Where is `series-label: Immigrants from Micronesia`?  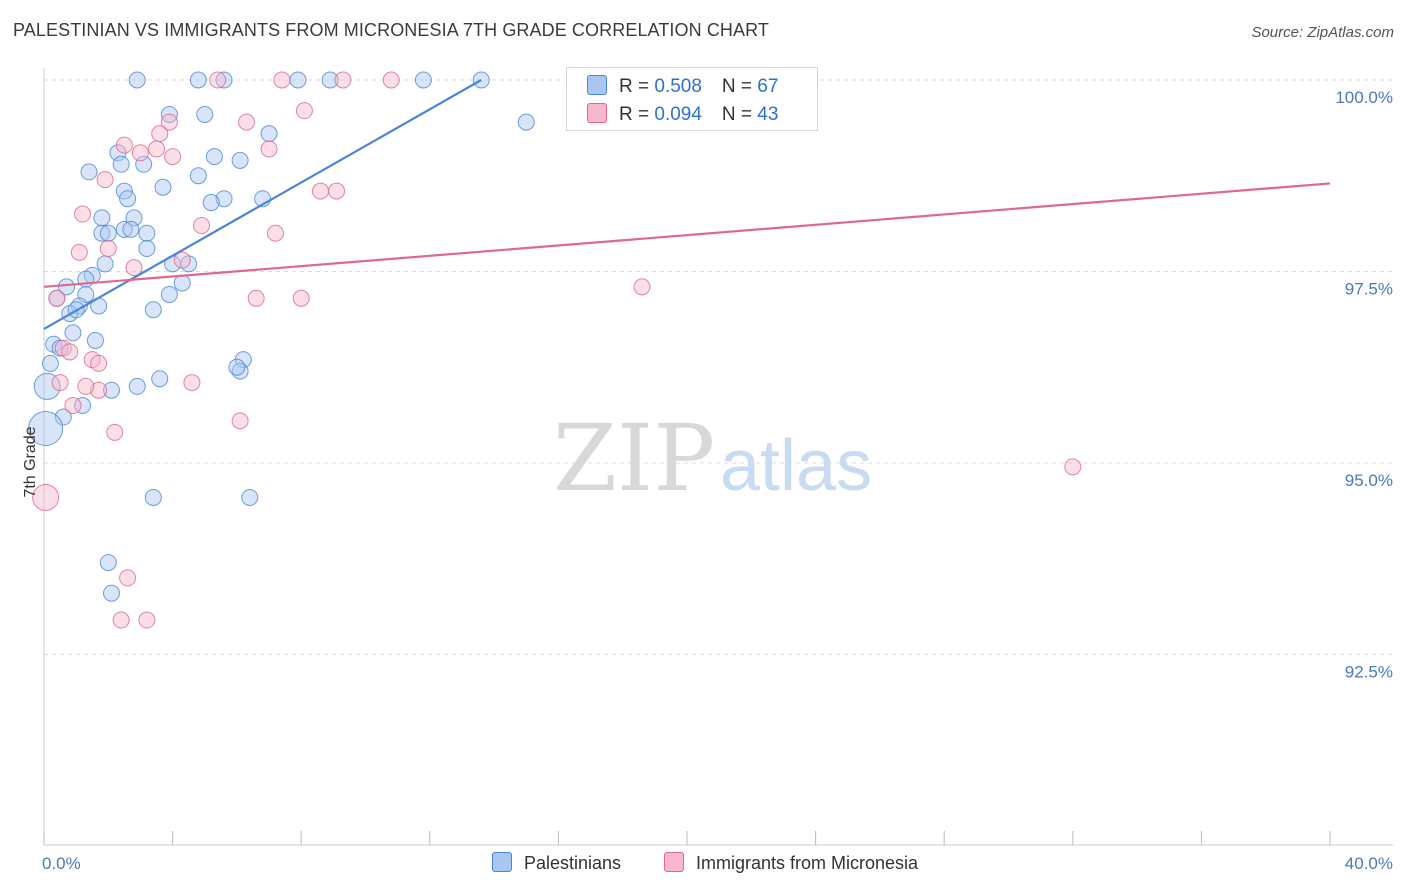
series-label: Immigrants from Micronesia is located at coordinates (807, 863).